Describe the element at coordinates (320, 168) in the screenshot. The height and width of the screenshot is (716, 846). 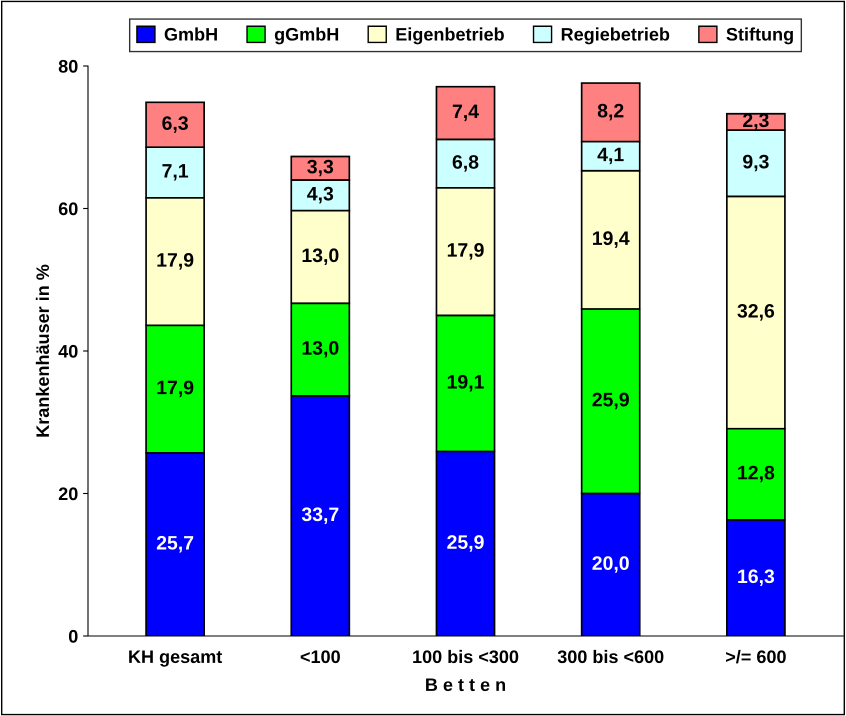
I see `data-label: 3,3` at that location.